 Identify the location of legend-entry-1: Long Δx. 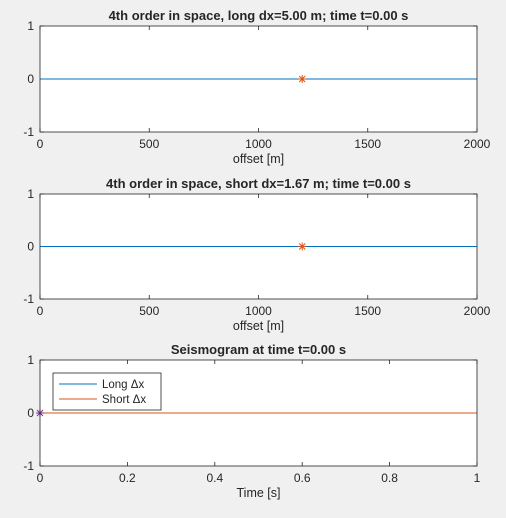
(123, 385).